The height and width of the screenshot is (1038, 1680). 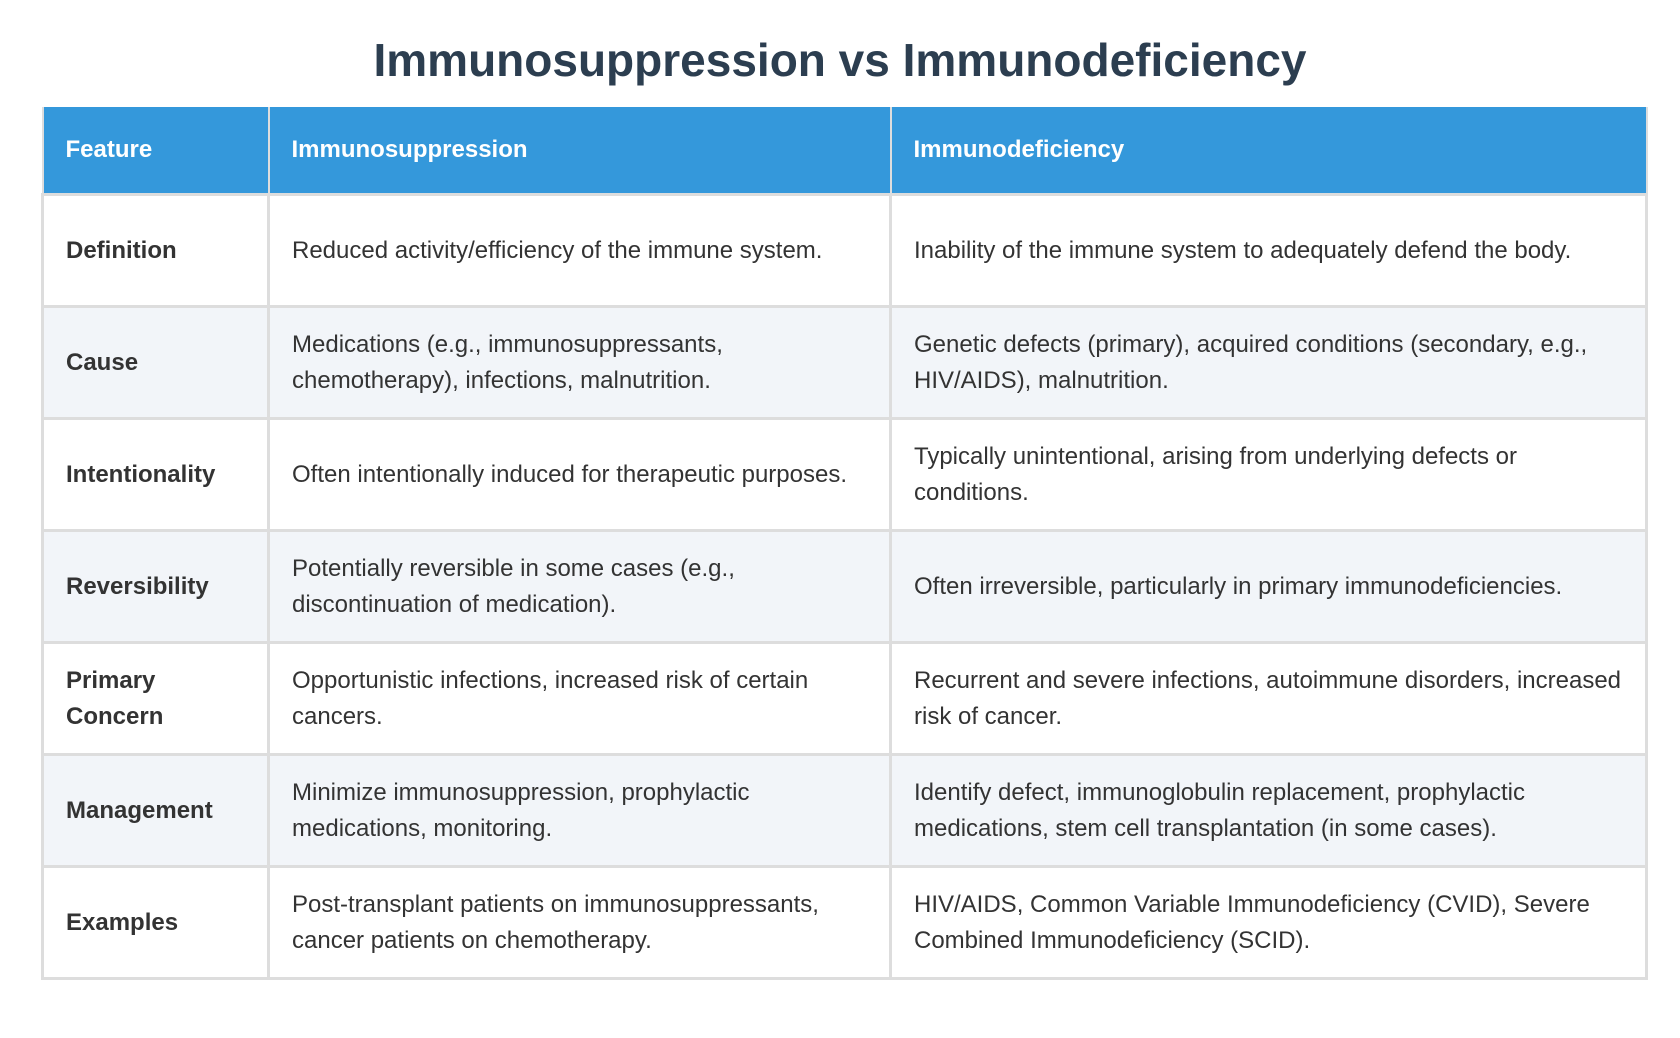 What do you see at coordinates (155, 698) in the screenshot?
I see `feature-cell: Primary Concern` at bounding box center [155, 698].